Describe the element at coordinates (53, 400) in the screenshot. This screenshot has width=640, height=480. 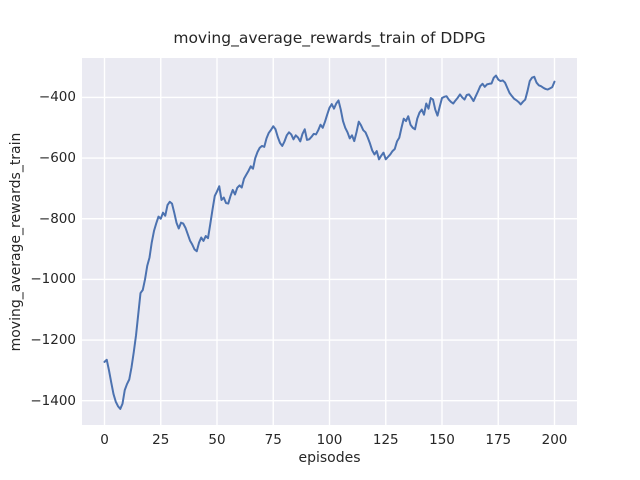
I see `y-tick-label: −1400` at that location.